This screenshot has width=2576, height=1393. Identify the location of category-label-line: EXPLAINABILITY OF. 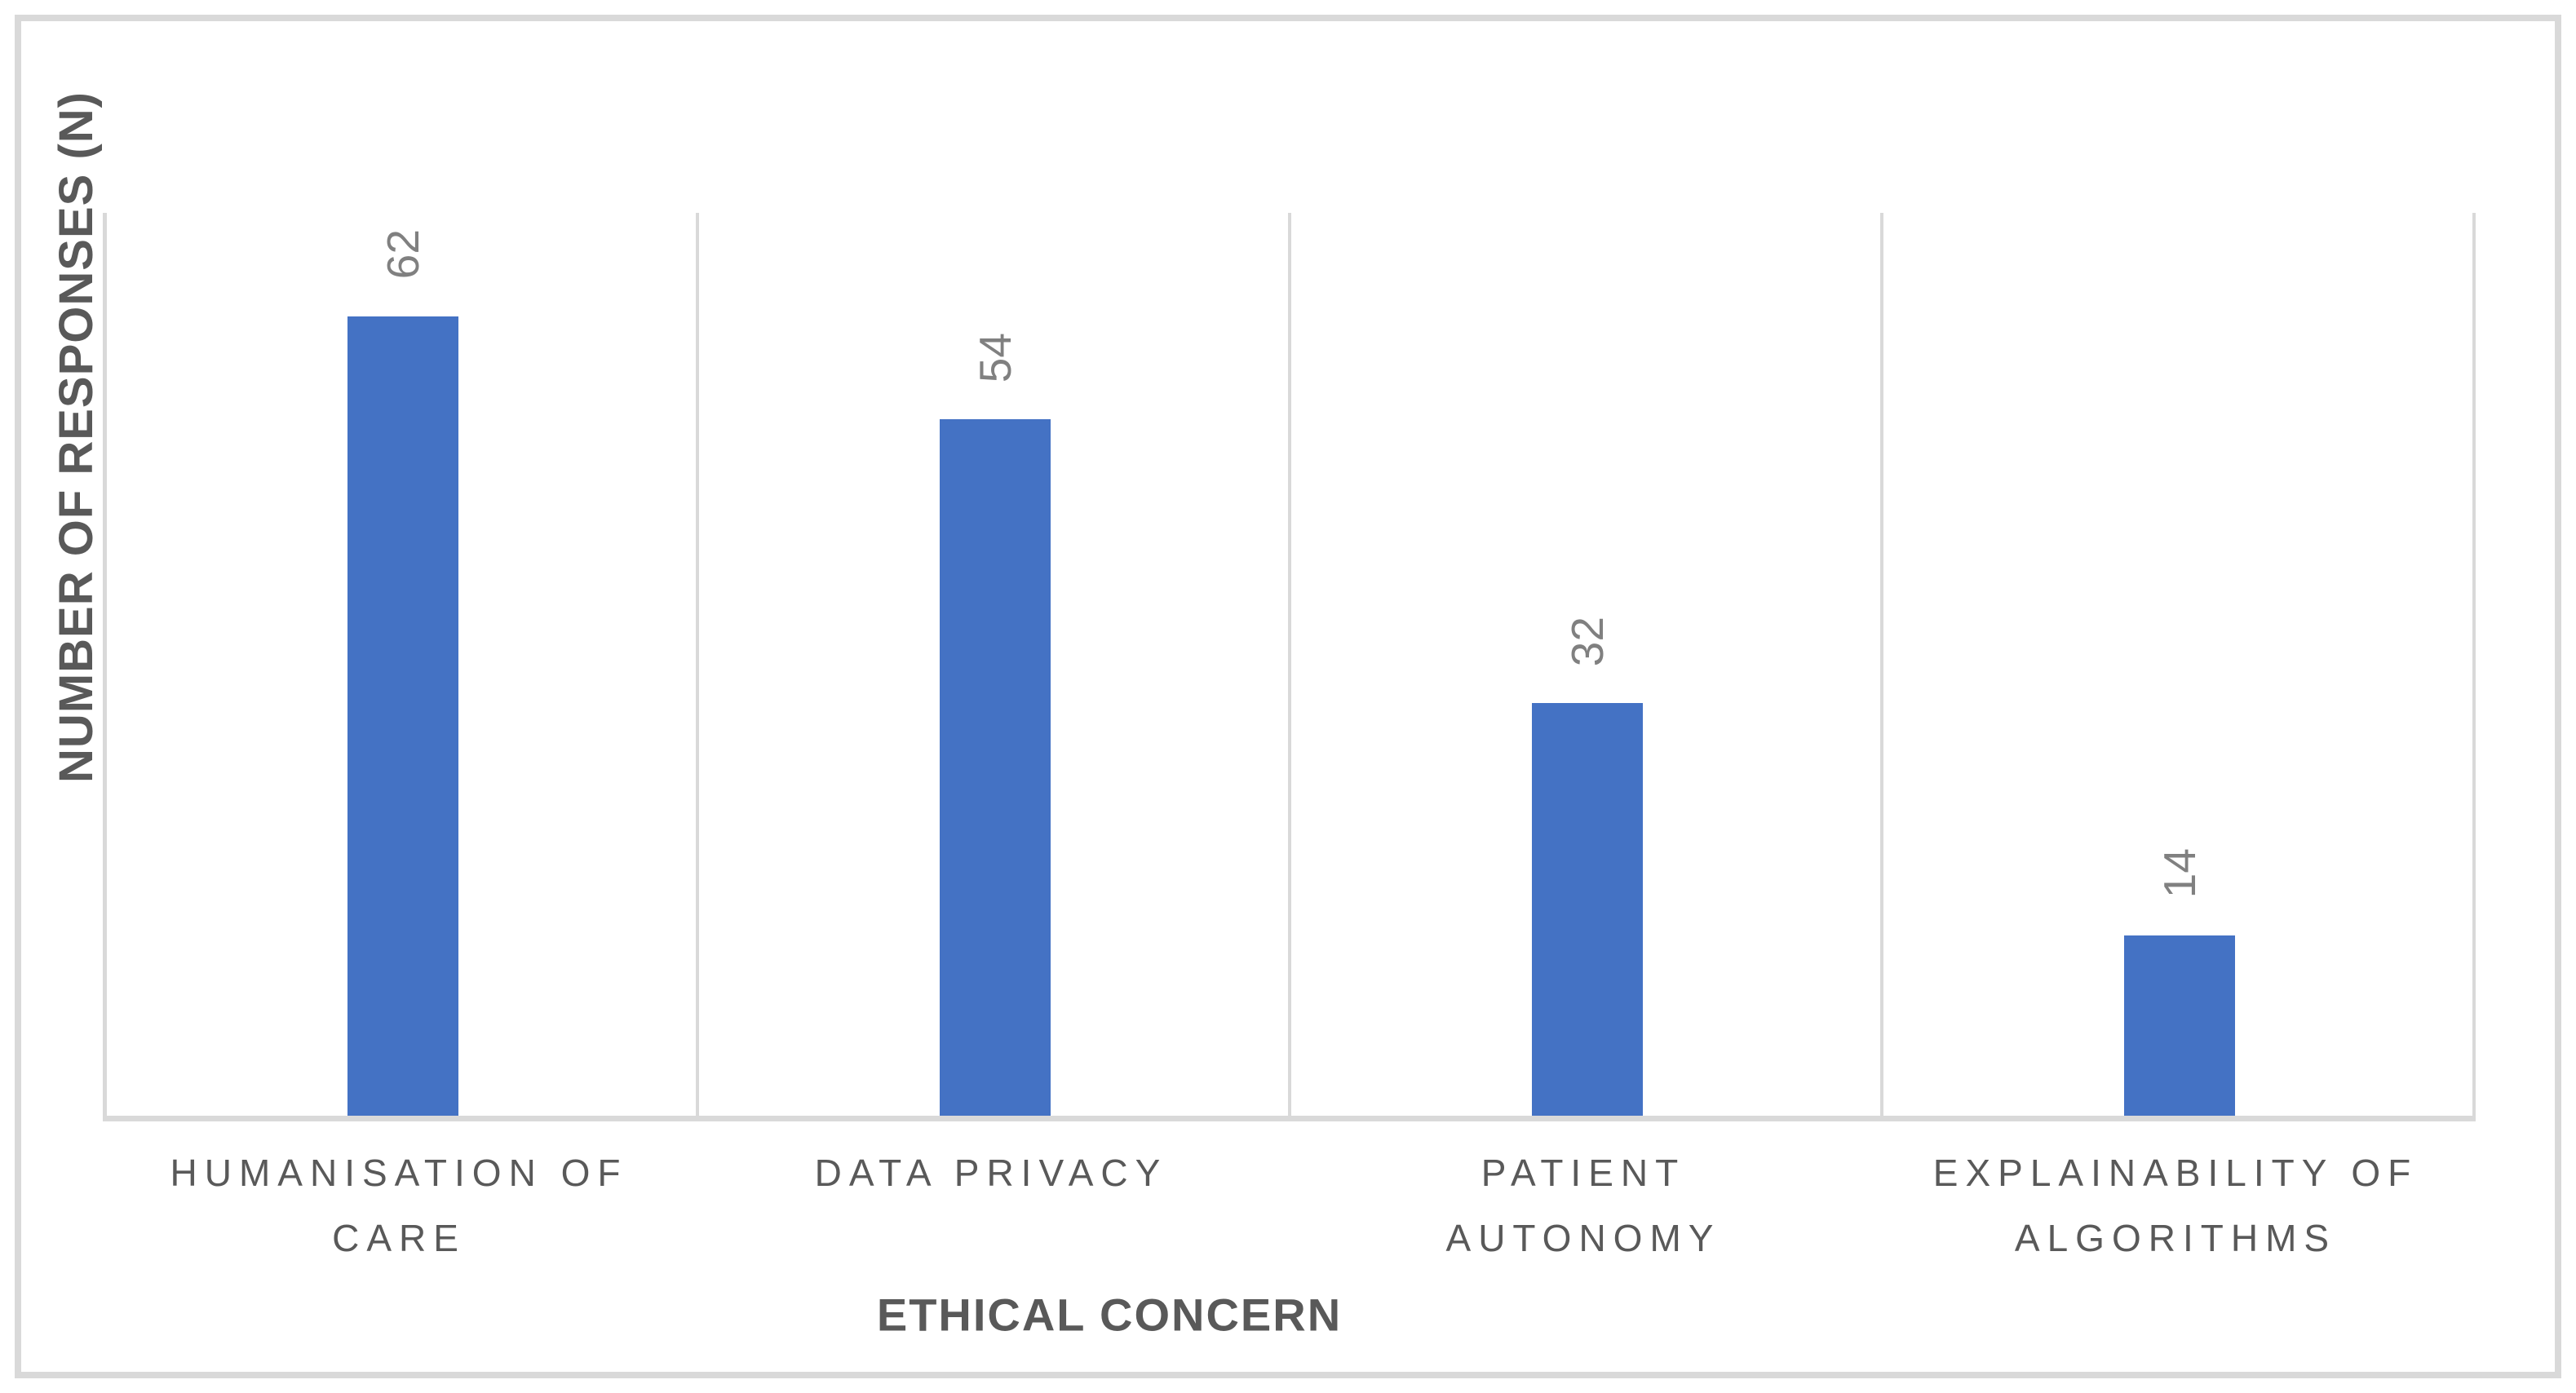
(2175, 1173).